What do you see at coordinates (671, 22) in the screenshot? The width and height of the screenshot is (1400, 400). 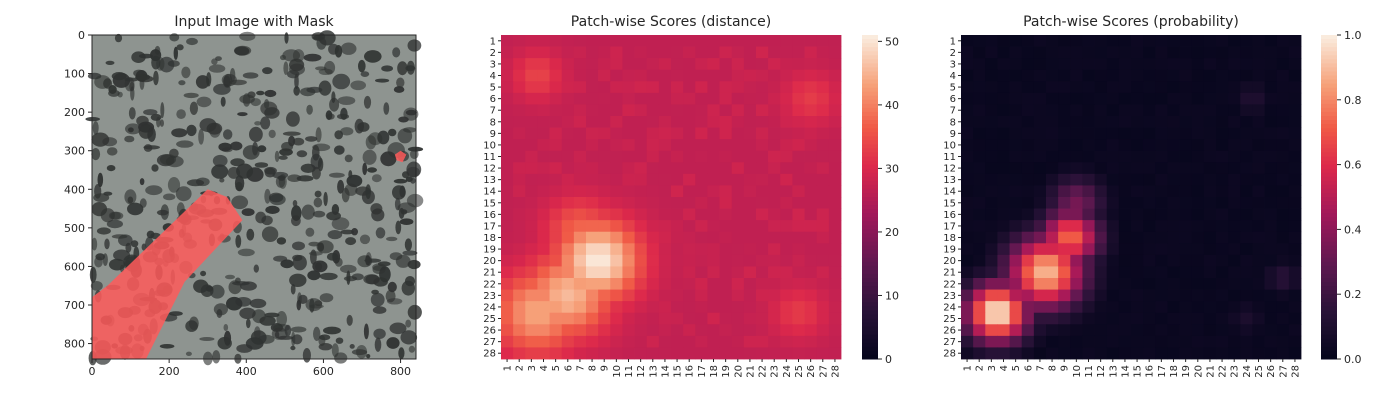 I see `panel-title-distance: Patch-wise Scores (distance)` at bounding box center [671, 22].